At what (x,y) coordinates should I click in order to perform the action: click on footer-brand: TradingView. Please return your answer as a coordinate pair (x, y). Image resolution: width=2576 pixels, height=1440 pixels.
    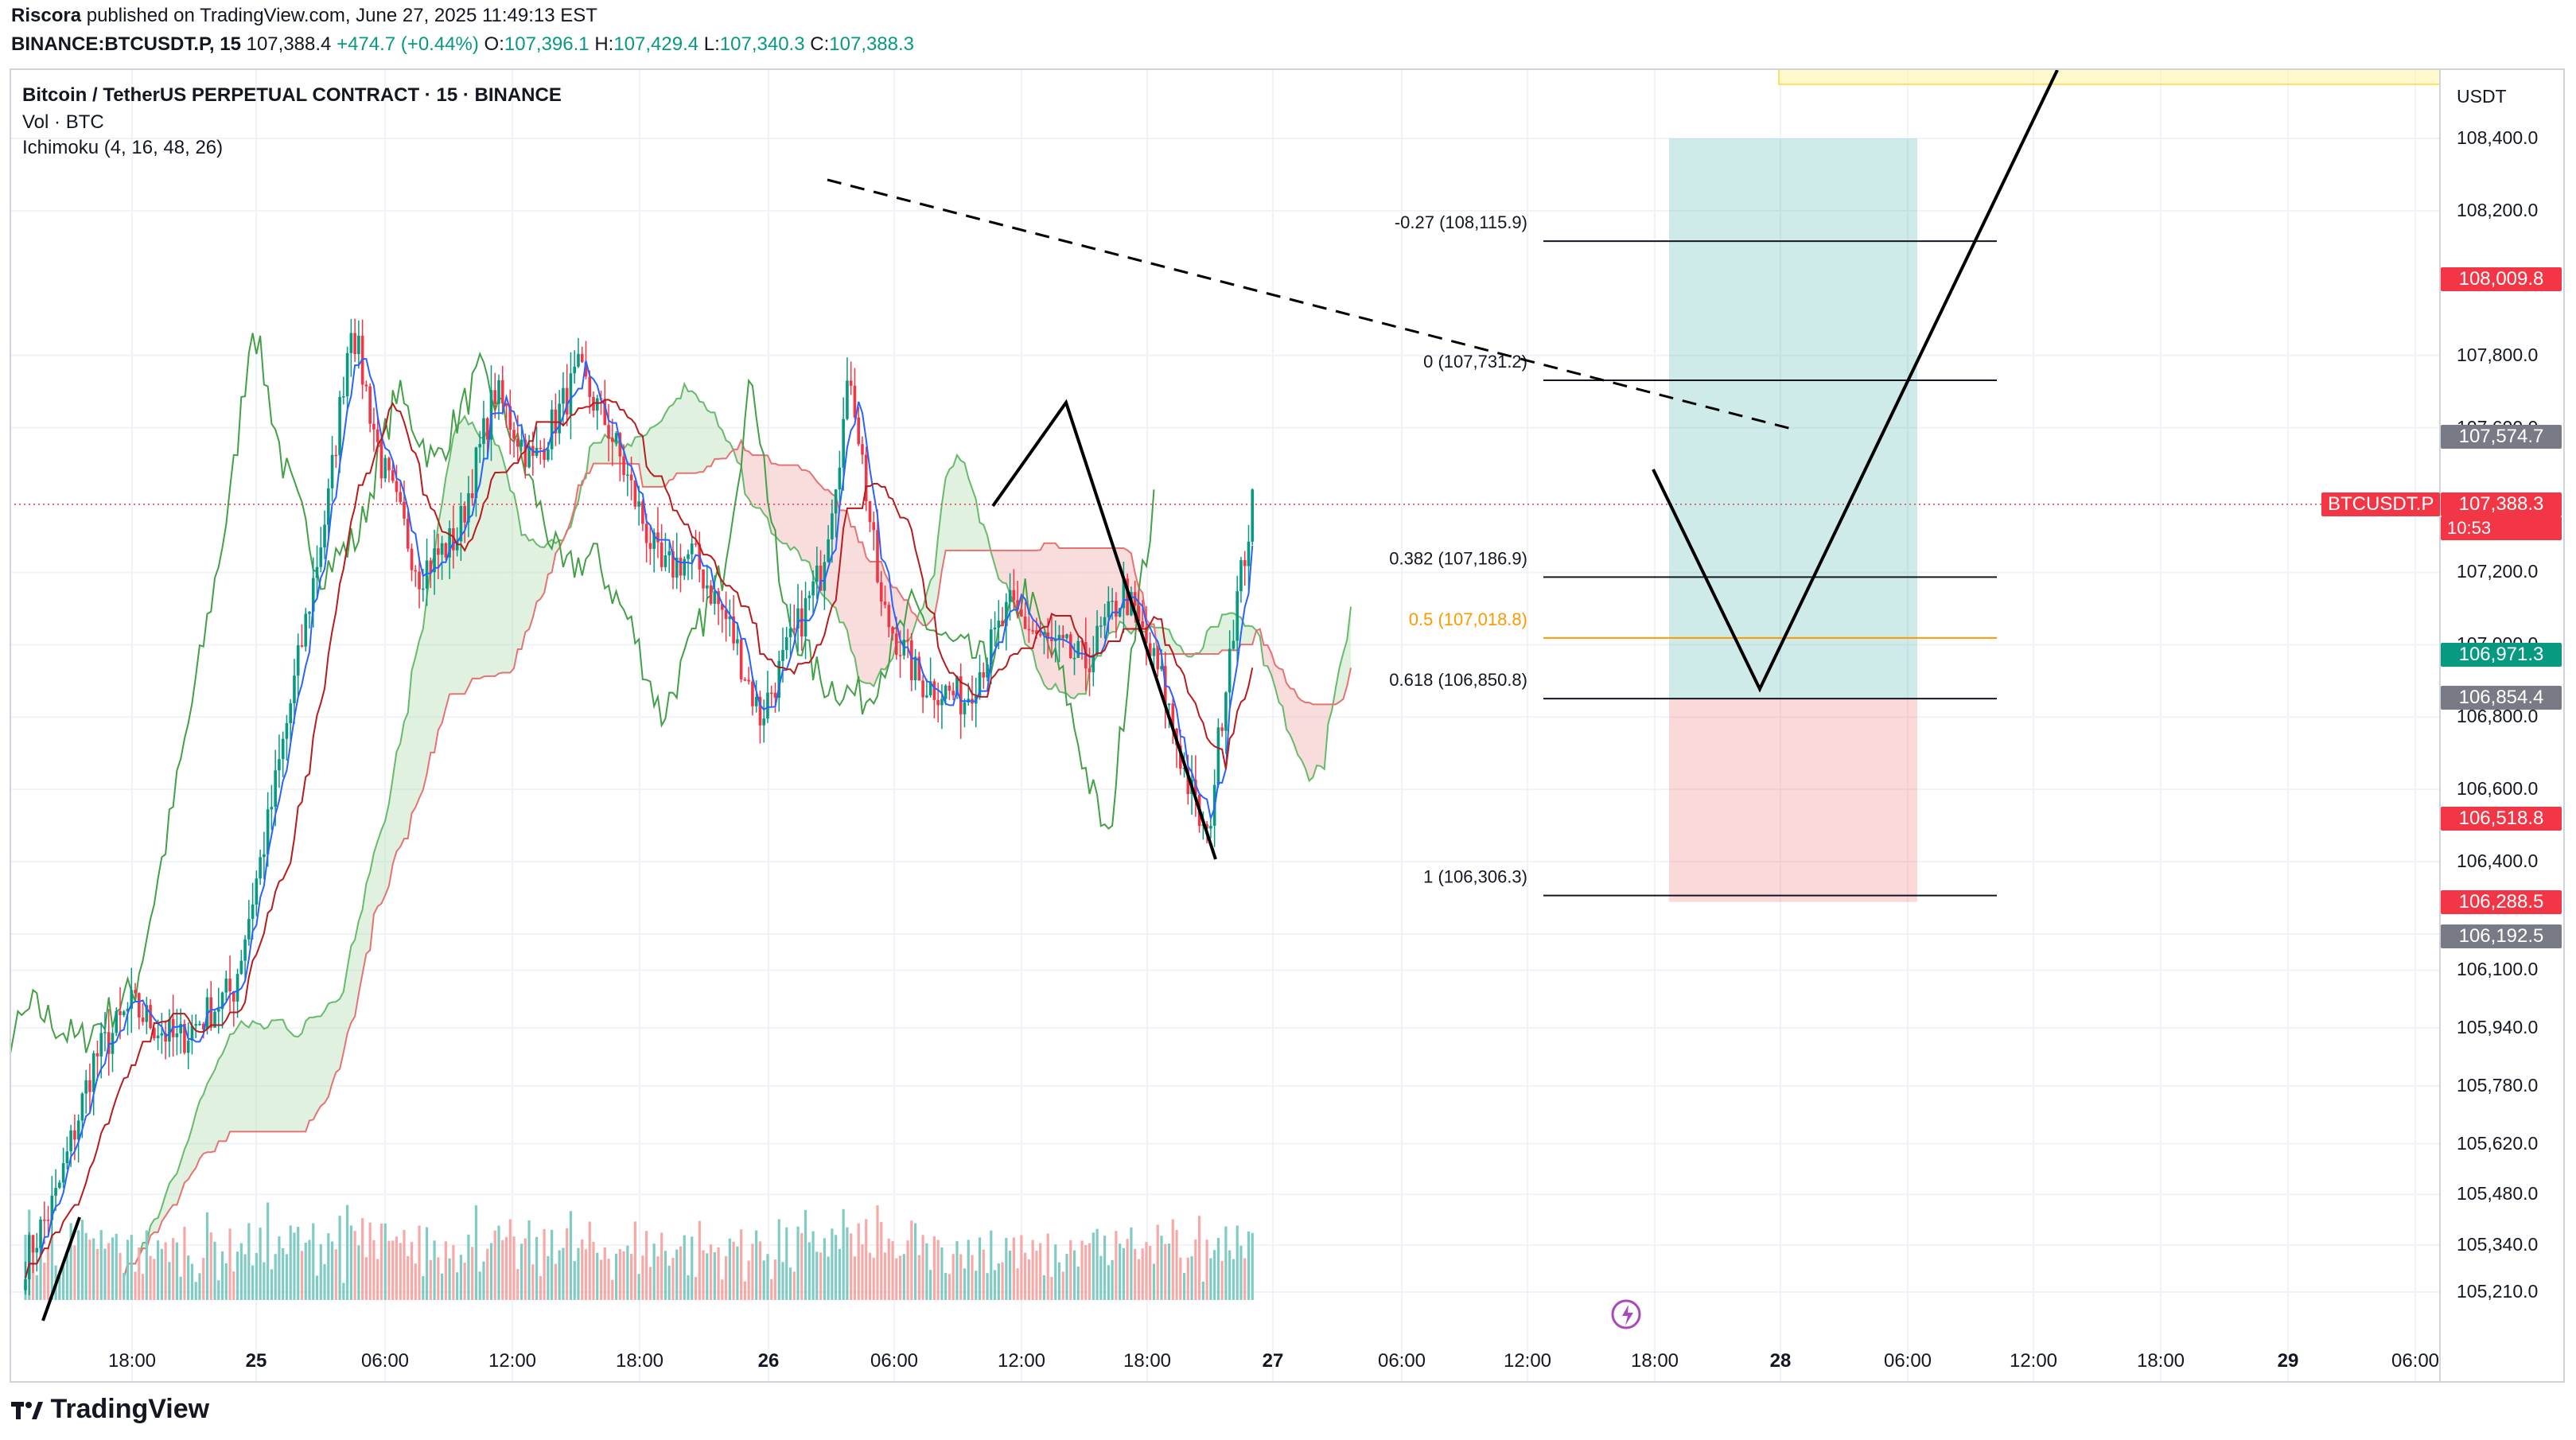
    Looking at the image, I should click on (130, 1409).